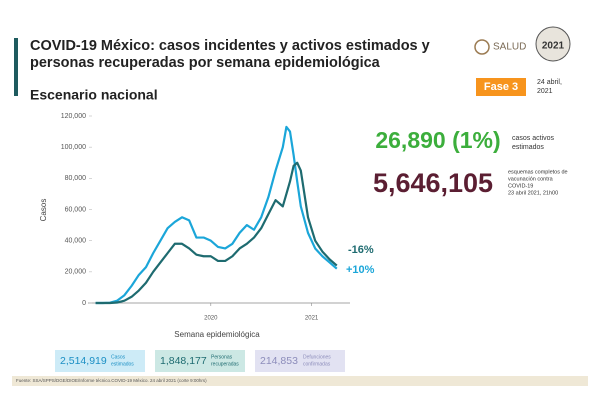 This screenshot has width=600, height=400. Describe the element at coordinates (94, 95) in the screenshot. I see `subtitle: Escenario nacional` at that location.